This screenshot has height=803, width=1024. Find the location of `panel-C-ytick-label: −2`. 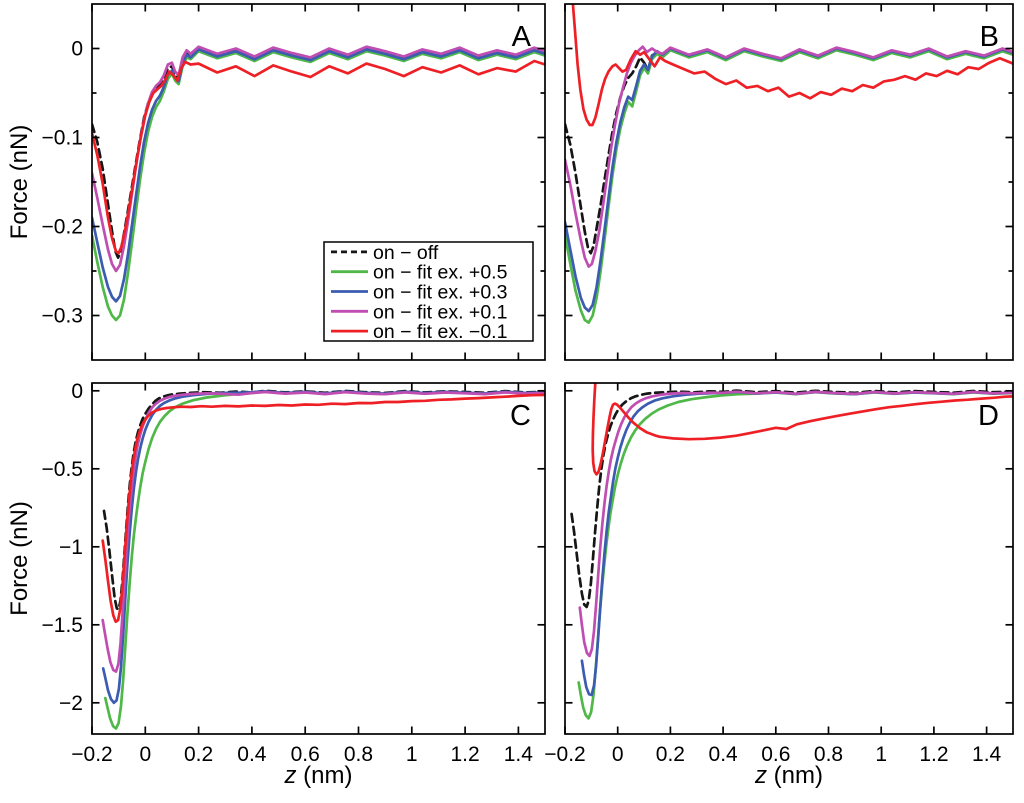

panel-C-ytick-label: −2 is located at coordinates (71, 703).